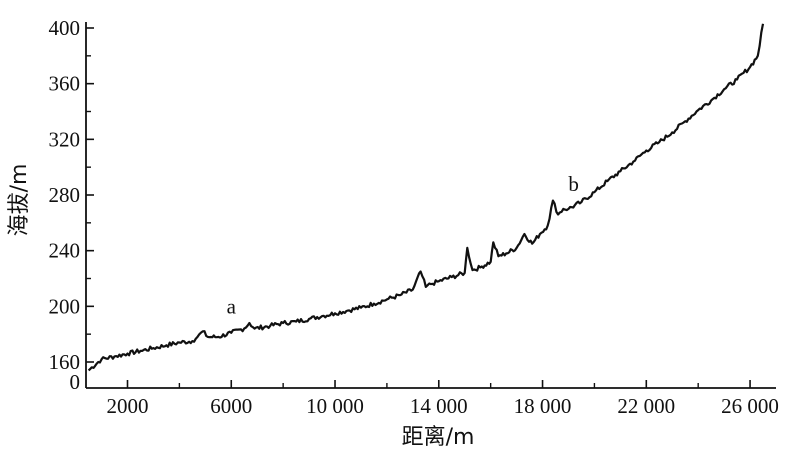 This screenshot has width=800, height=451. I want to click on x-tick-label: 26 000, so click(750, 406).